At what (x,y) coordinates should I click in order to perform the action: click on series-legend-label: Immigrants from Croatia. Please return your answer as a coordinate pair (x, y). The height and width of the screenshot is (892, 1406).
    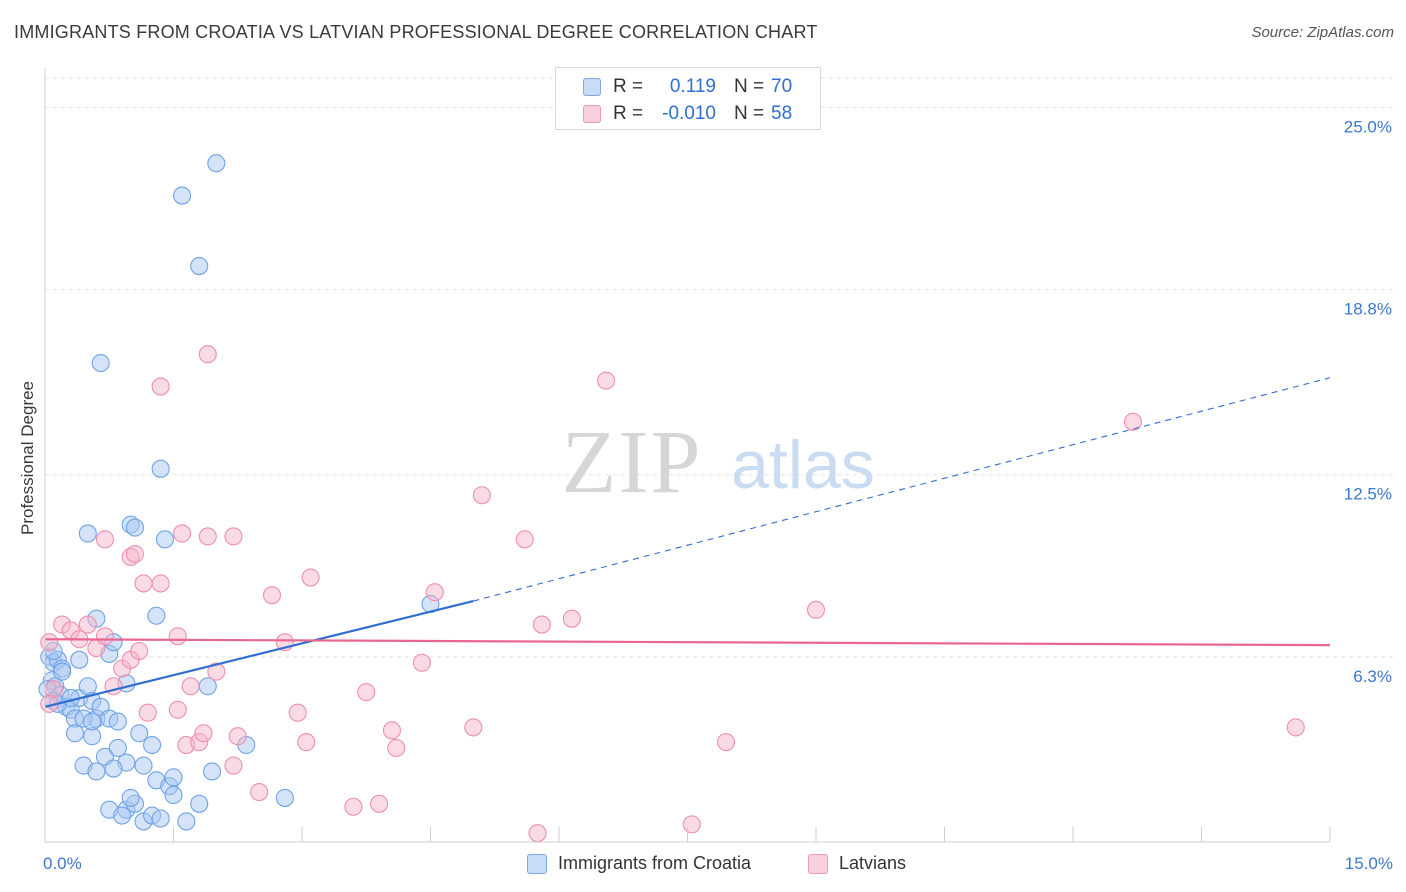
    Looking at the image, I should click on (655, 863).